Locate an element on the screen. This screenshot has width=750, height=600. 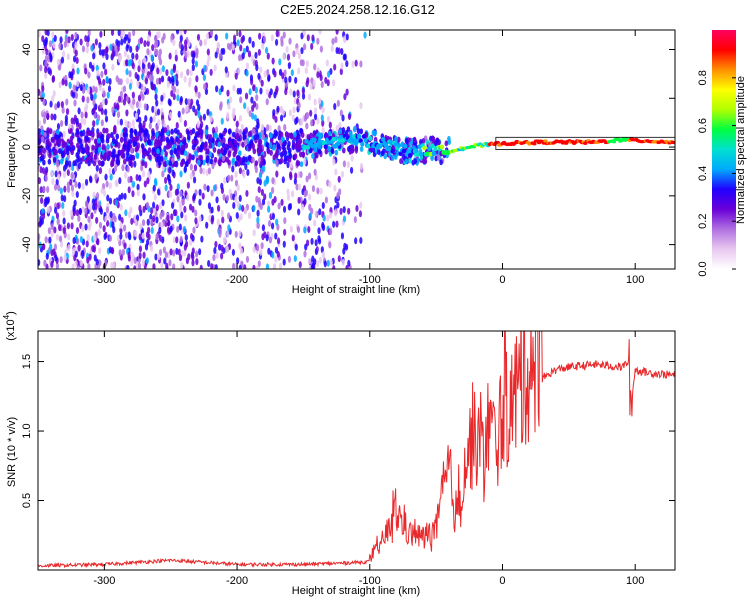
colorbar-tick-label: 0.2 is located at coordinates (703, 221).